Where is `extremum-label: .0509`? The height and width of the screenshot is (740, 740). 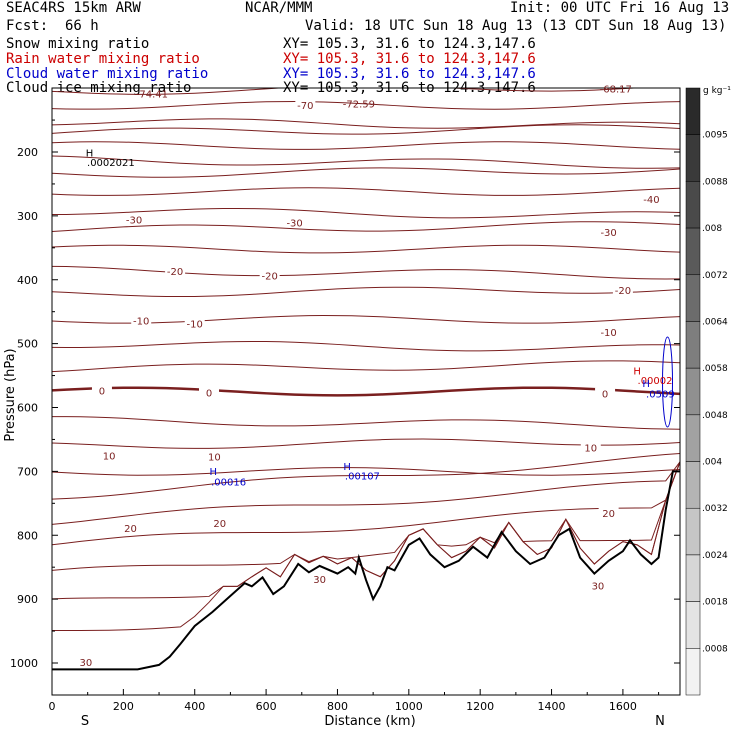
extremum-label: .0509 is located at coordinates (660, 394).